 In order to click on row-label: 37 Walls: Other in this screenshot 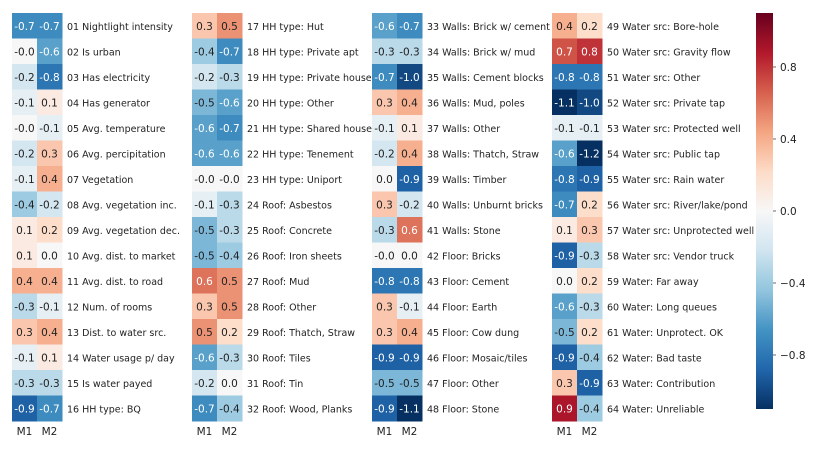, I will do `click(463, 129)`.